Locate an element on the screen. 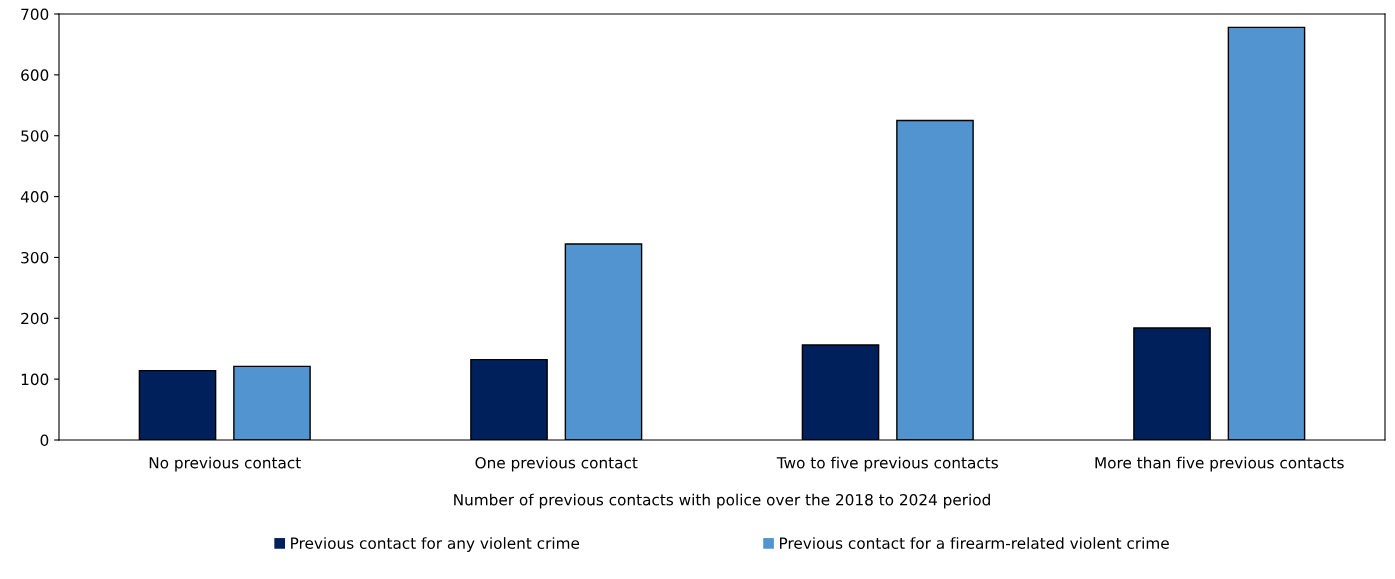 This screenshot has width=1395, height=579. y-tick-label: 400 is located at coordinates (34, 197).